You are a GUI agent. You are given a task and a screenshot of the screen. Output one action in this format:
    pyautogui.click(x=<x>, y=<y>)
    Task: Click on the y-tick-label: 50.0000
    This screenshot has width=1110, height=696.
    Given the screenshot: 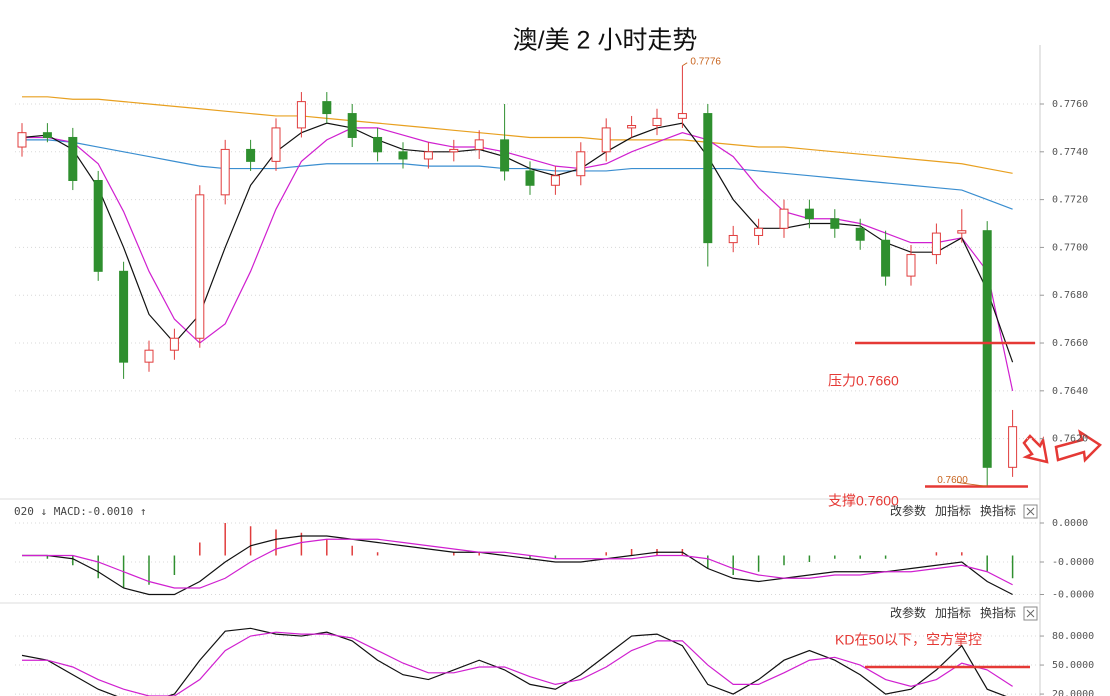 What is the action you would take?
    pyautogui.click(x=1073, y=665)
    